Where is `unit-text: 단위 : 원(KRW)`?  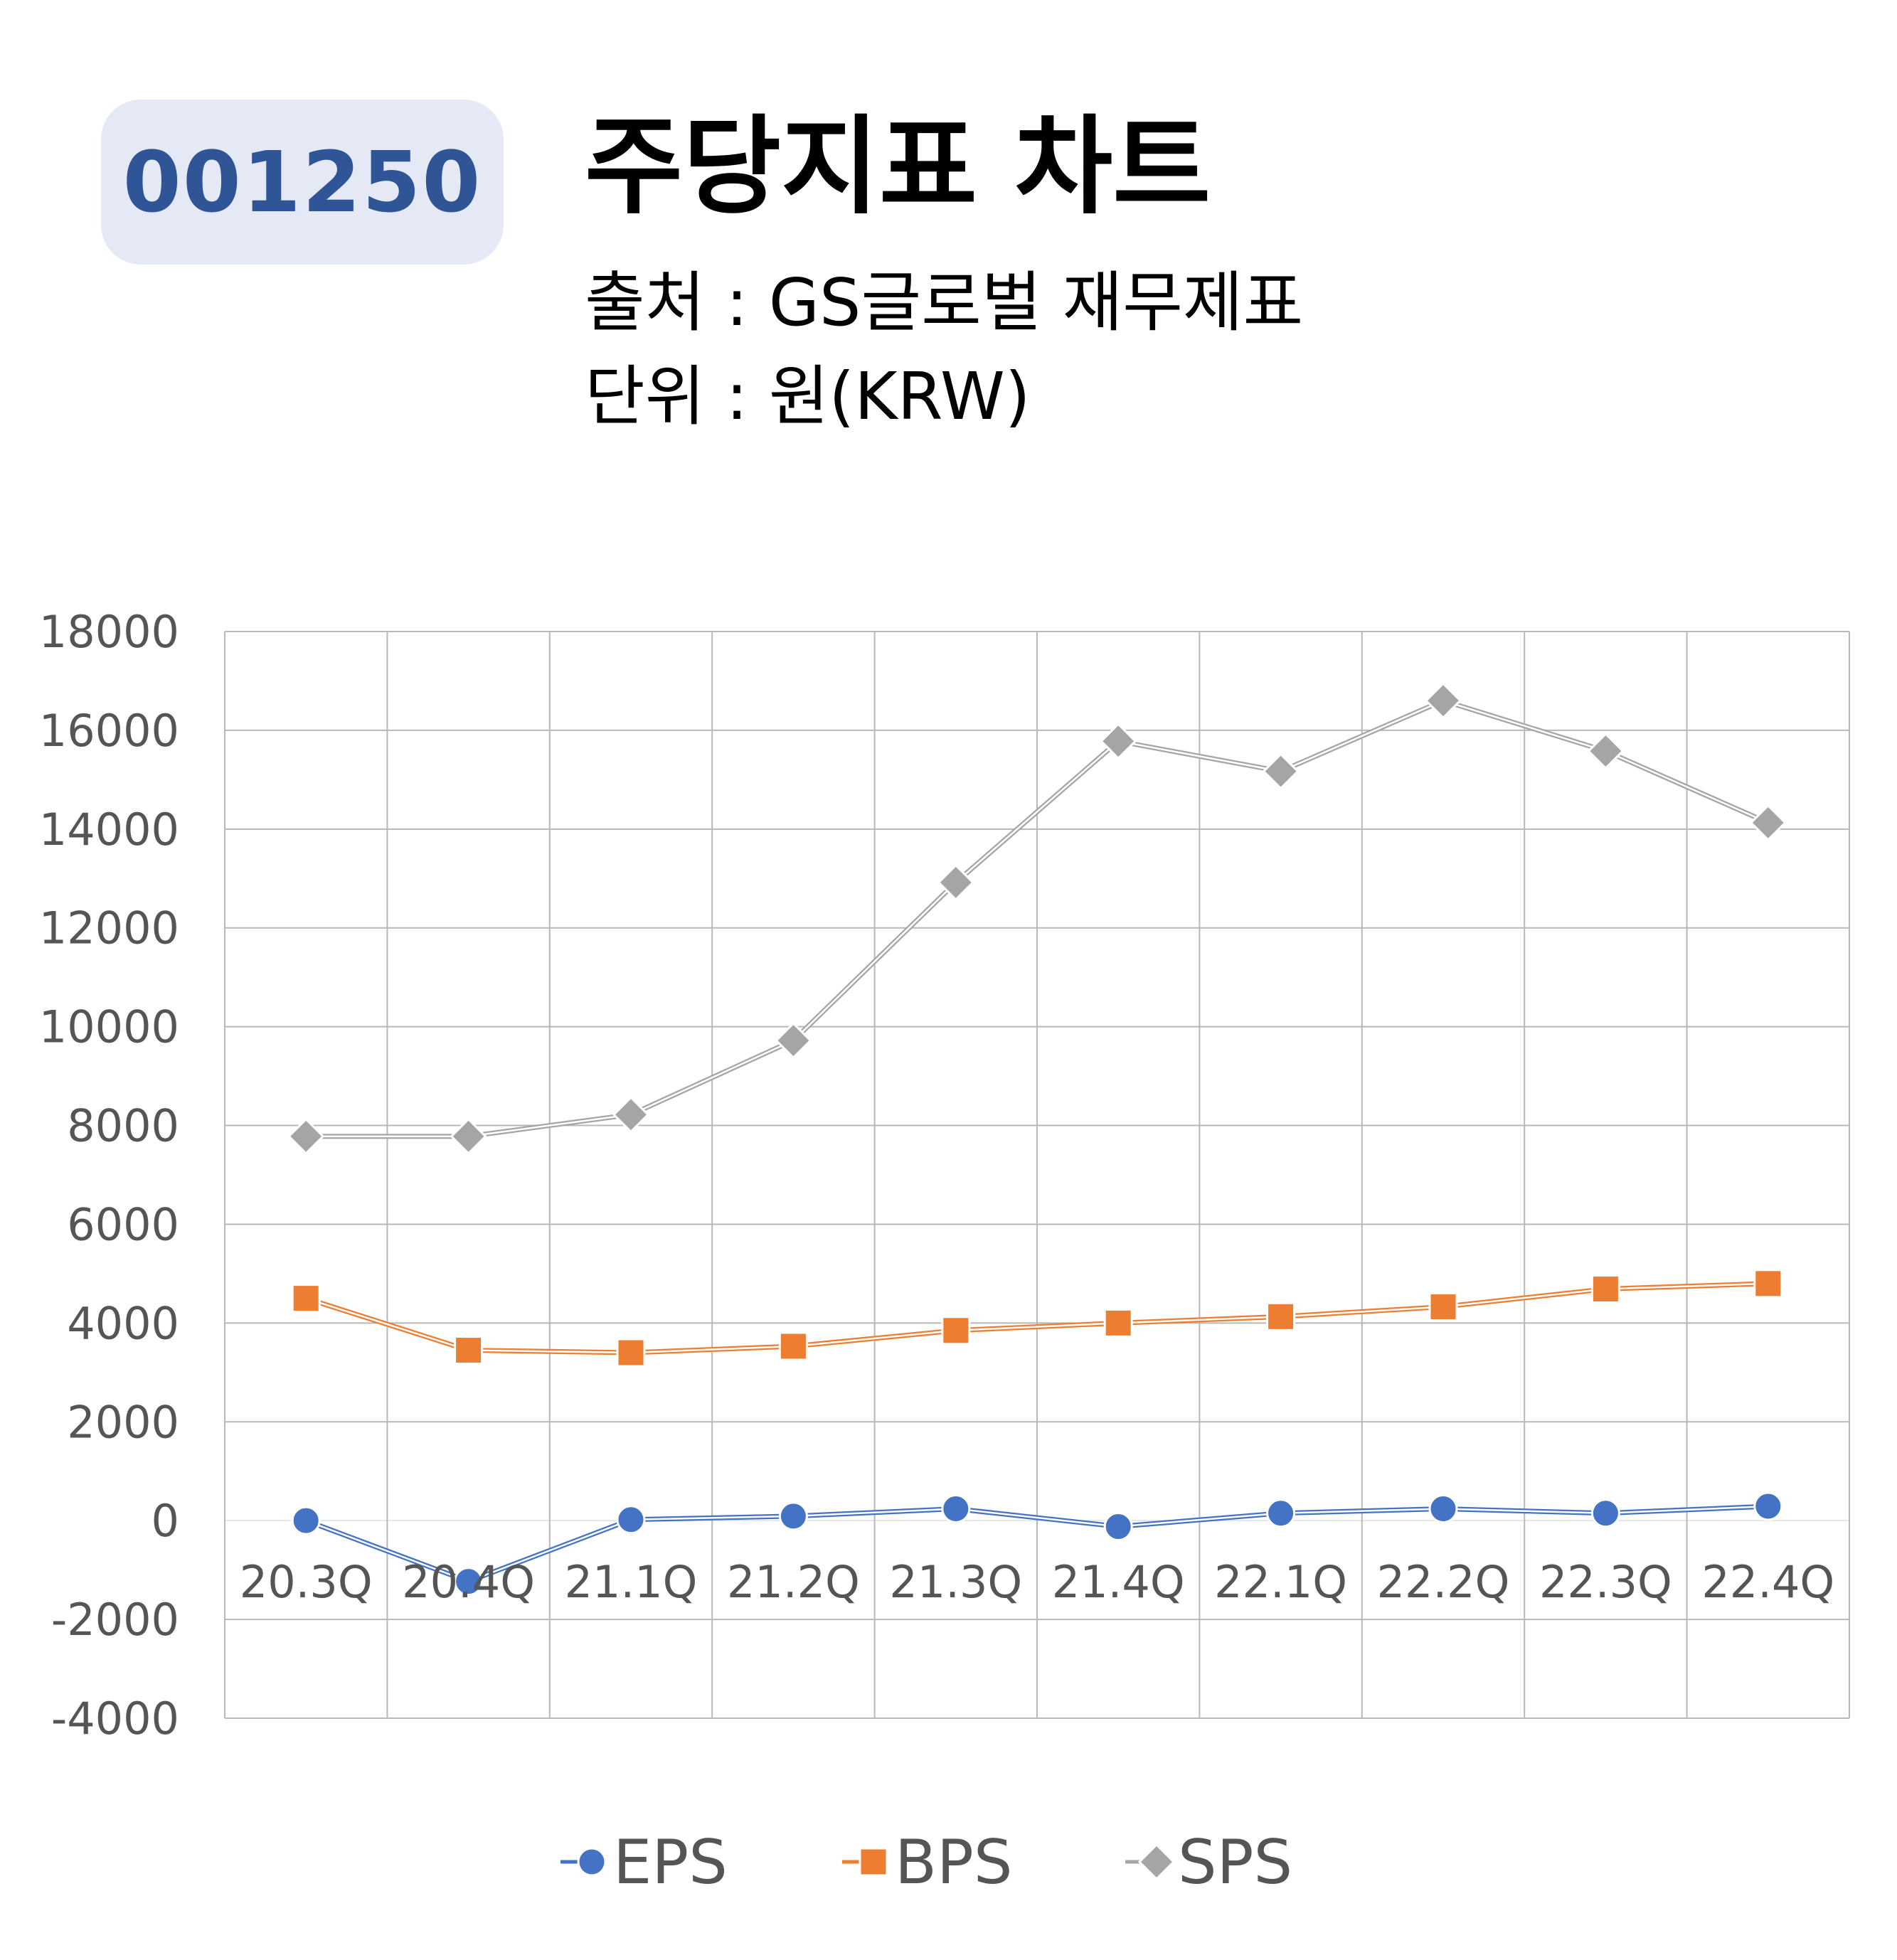
unit-text: 단위 : 원(KRW) is located at coordinates (808, 396).